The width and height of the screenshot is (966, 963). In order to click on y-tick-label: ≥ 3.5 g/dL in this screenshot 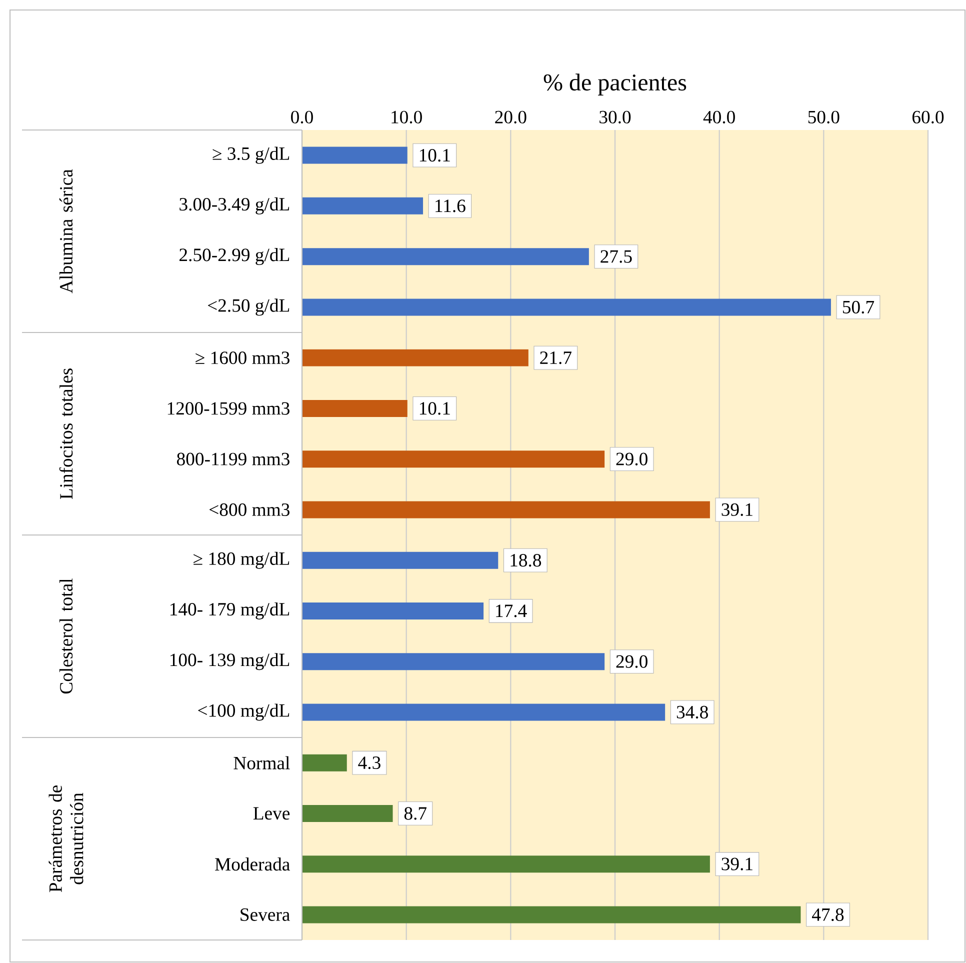, I will do `click(251, 155)`.